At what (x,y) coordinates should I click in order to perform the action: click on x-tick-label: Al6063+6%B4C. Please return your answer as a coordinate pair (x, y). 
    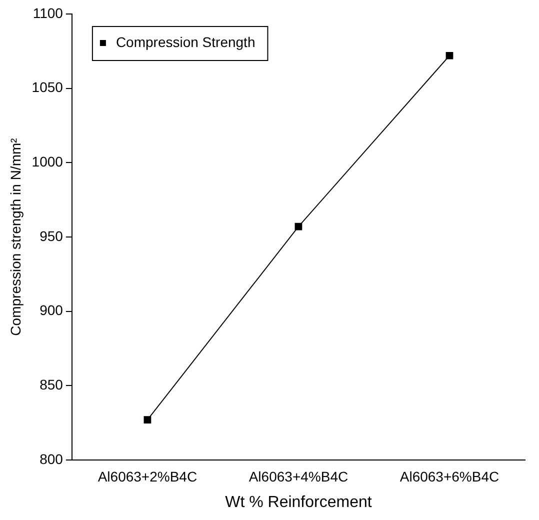
    Looking at the image, I should click on (450, 476).